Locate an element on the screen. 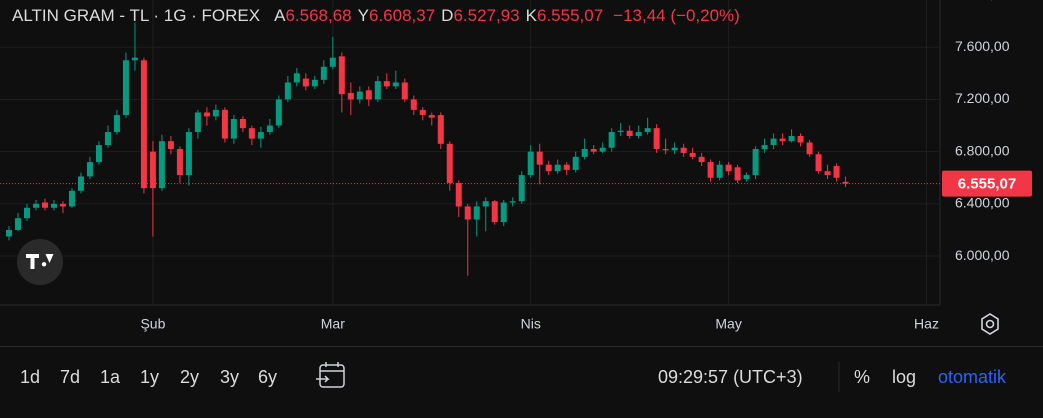  compare-icon is located at coordinates (332, 377).